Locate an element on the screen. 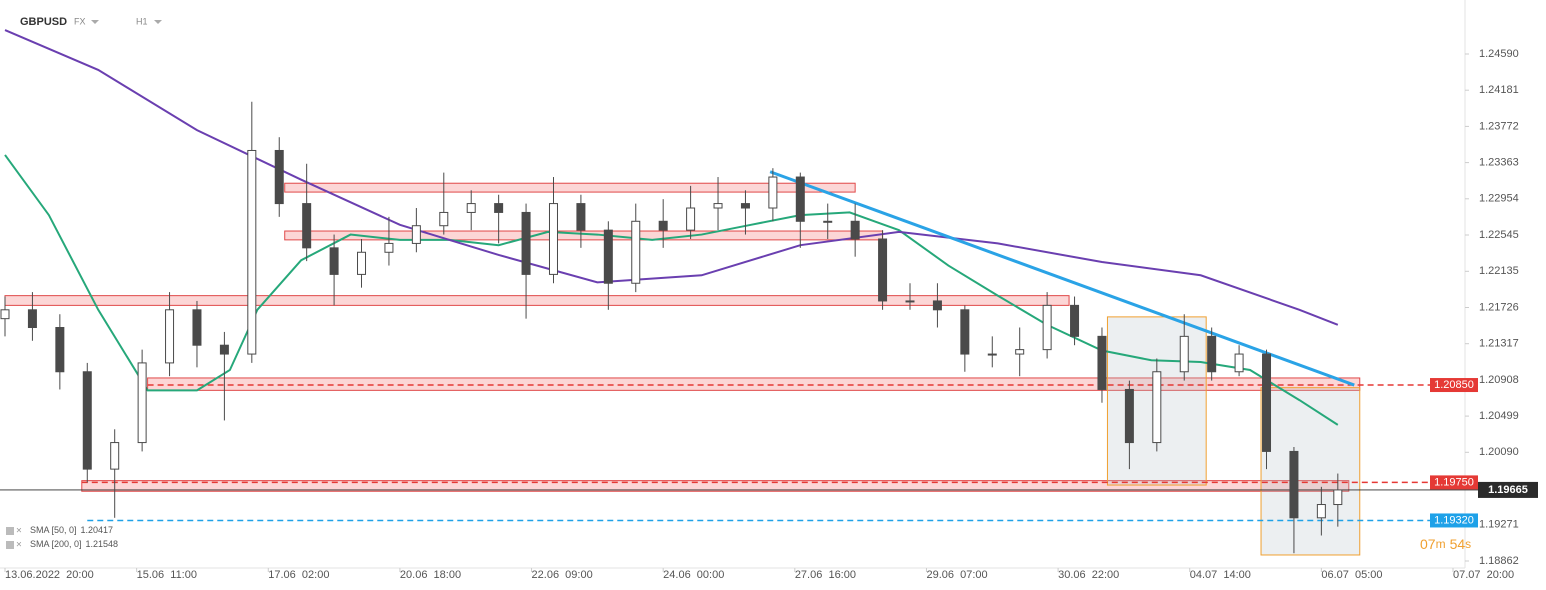 The image size is (1546, 590). timer-part: 07 is located at coordinates (1428, 544).